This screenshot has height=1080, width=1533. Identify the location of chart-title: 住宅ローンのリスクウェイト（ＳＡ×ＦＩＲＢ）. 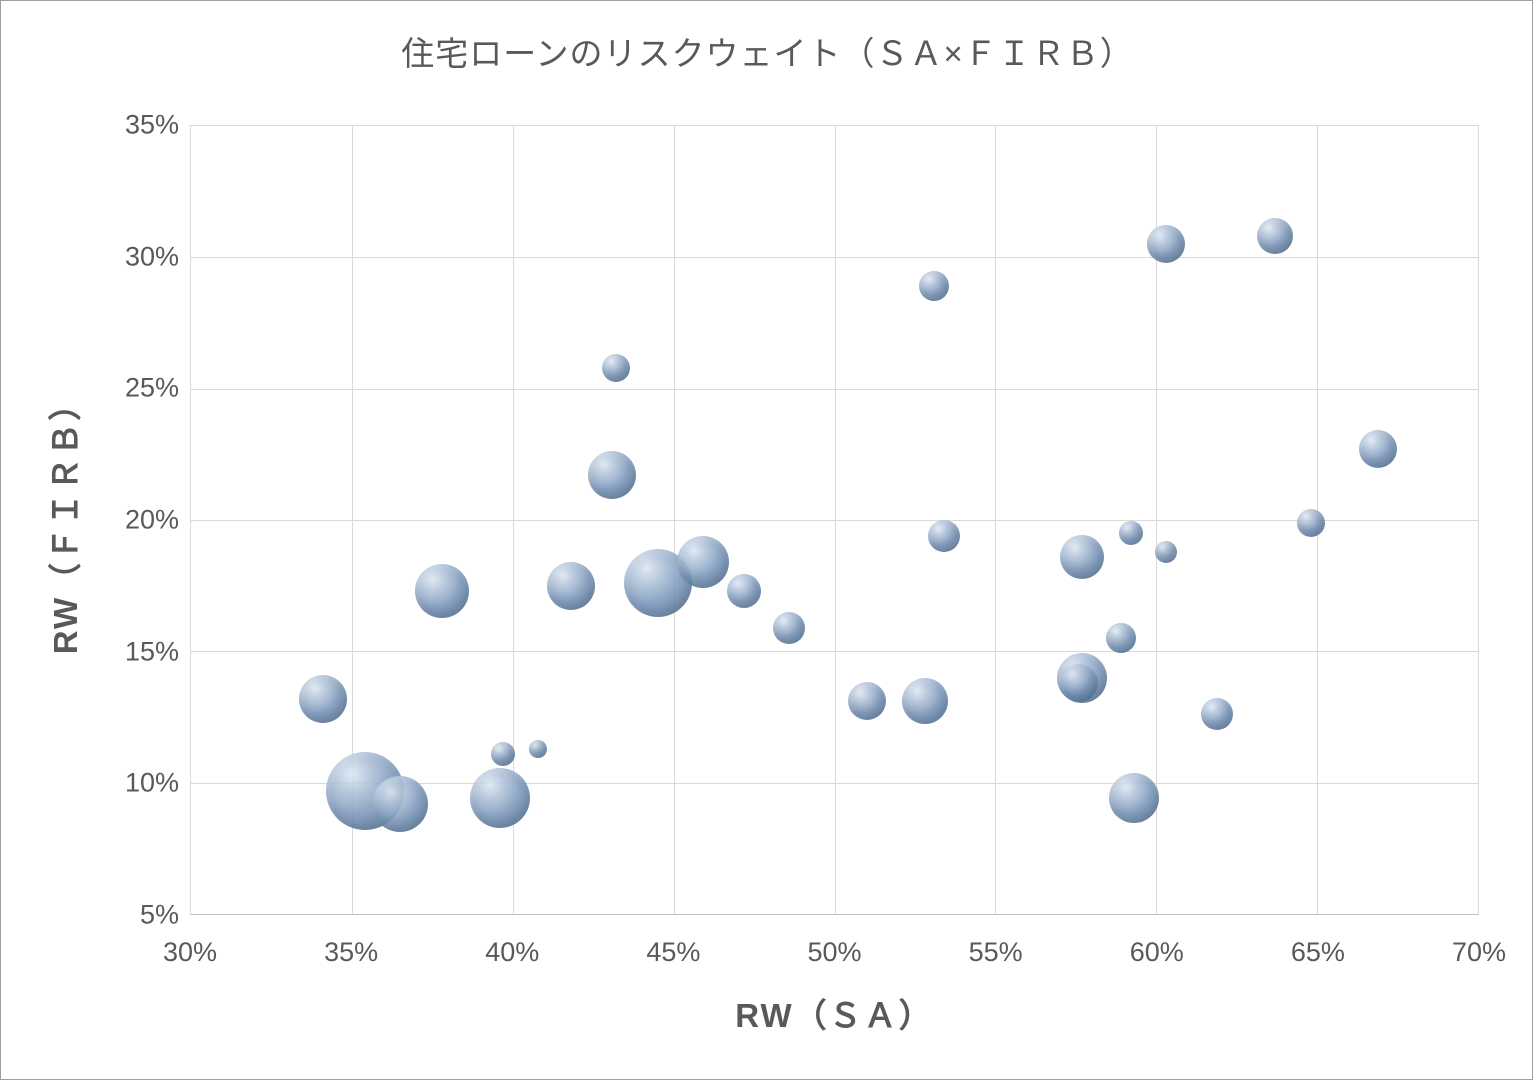
(767, 53).